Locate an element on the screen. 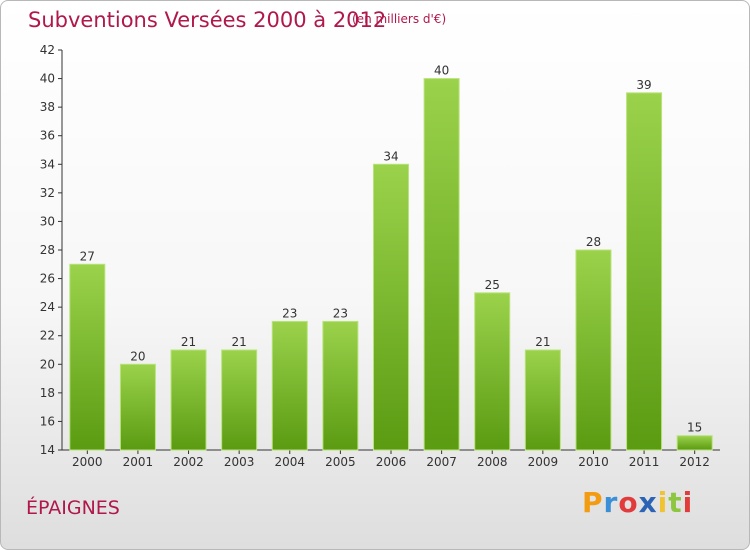 This screenshot has height=550, width=750. x-tick-label: 2009 is located at coordinates (543, 462).